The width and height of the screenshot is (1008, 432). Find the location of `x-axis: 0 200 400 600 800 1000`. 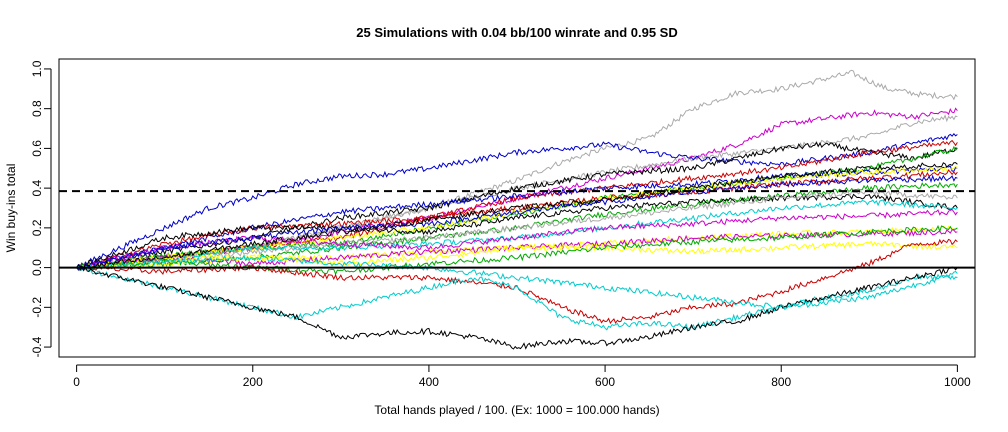

x-axis: 0 200 400 600 800 1000 is located at coordinates (522, 376).